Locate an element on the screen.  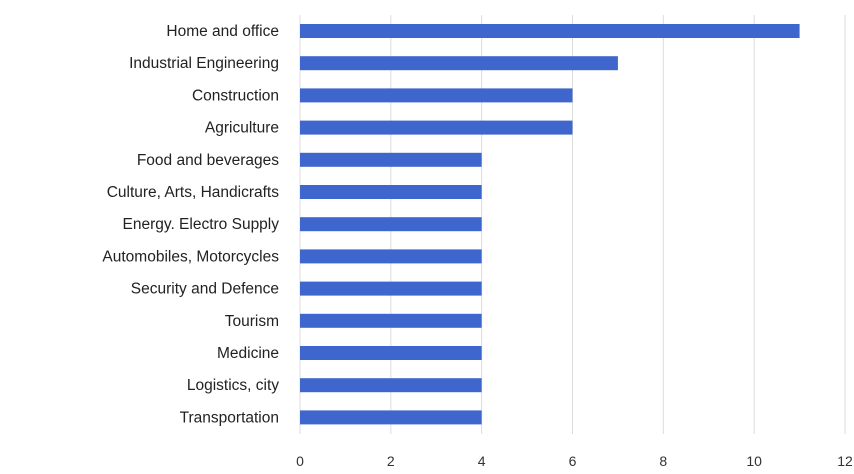
tick-label-layer: 0 2 4 6 8 10 12 is located at coordinates (574, 461).